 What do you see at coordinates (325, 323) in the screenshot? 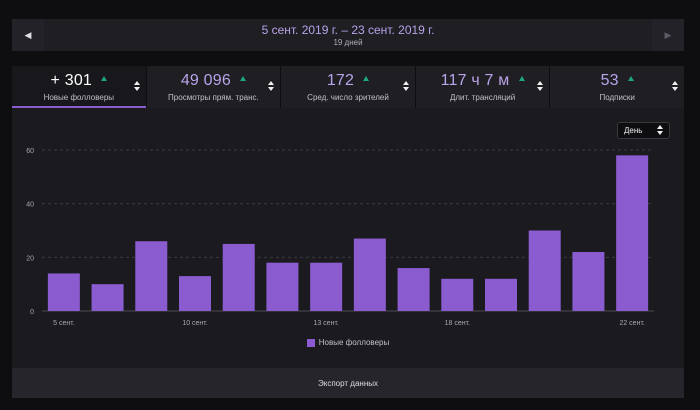
I see `x-tick-label: 13 сент.` at bounding box center [325, 323].